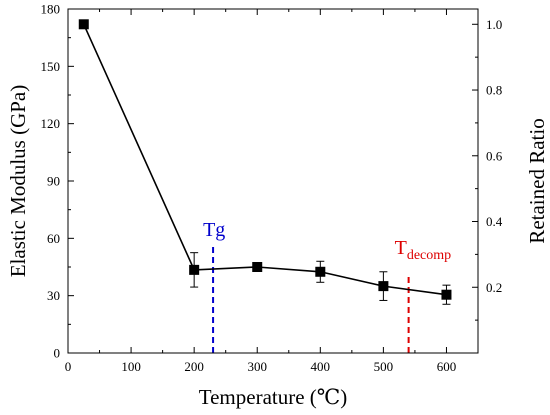 Image resolution: width=550 pixels, height=415 pixels. Describe the element at coordinates (494, 221) in the screenshot. I see `y2-tick-label: 0.4` at that location.